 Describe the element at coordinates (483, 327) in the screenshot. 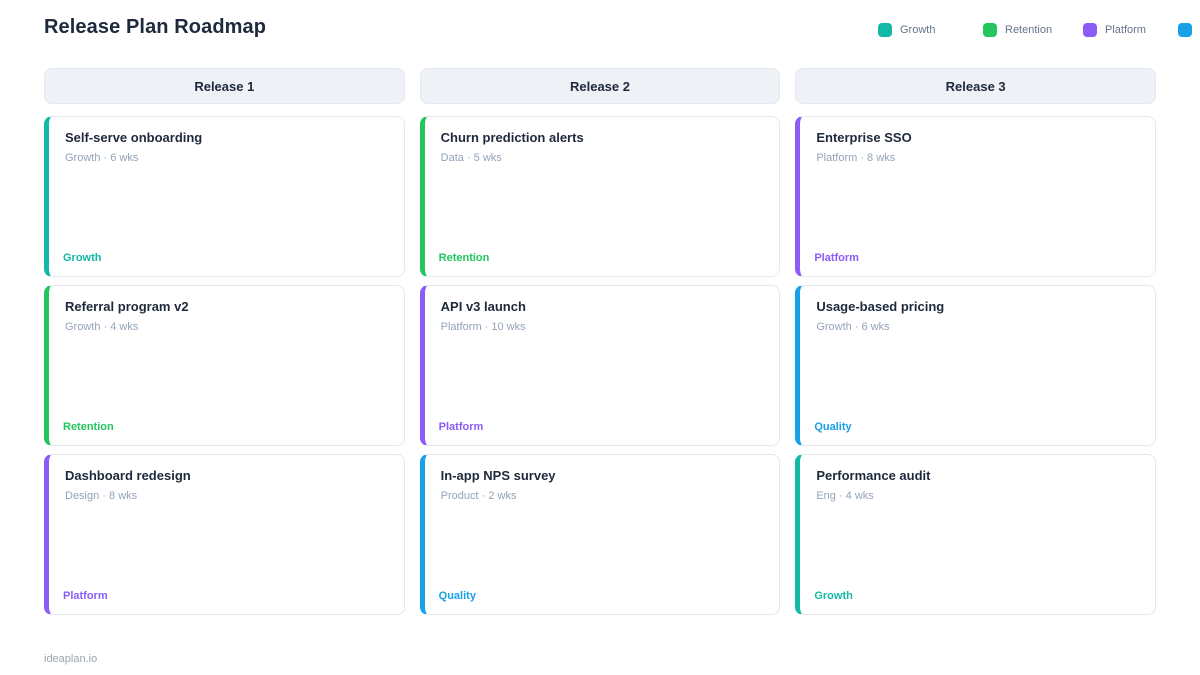

I see `card-meta: Platform · 10 wks` at that location.